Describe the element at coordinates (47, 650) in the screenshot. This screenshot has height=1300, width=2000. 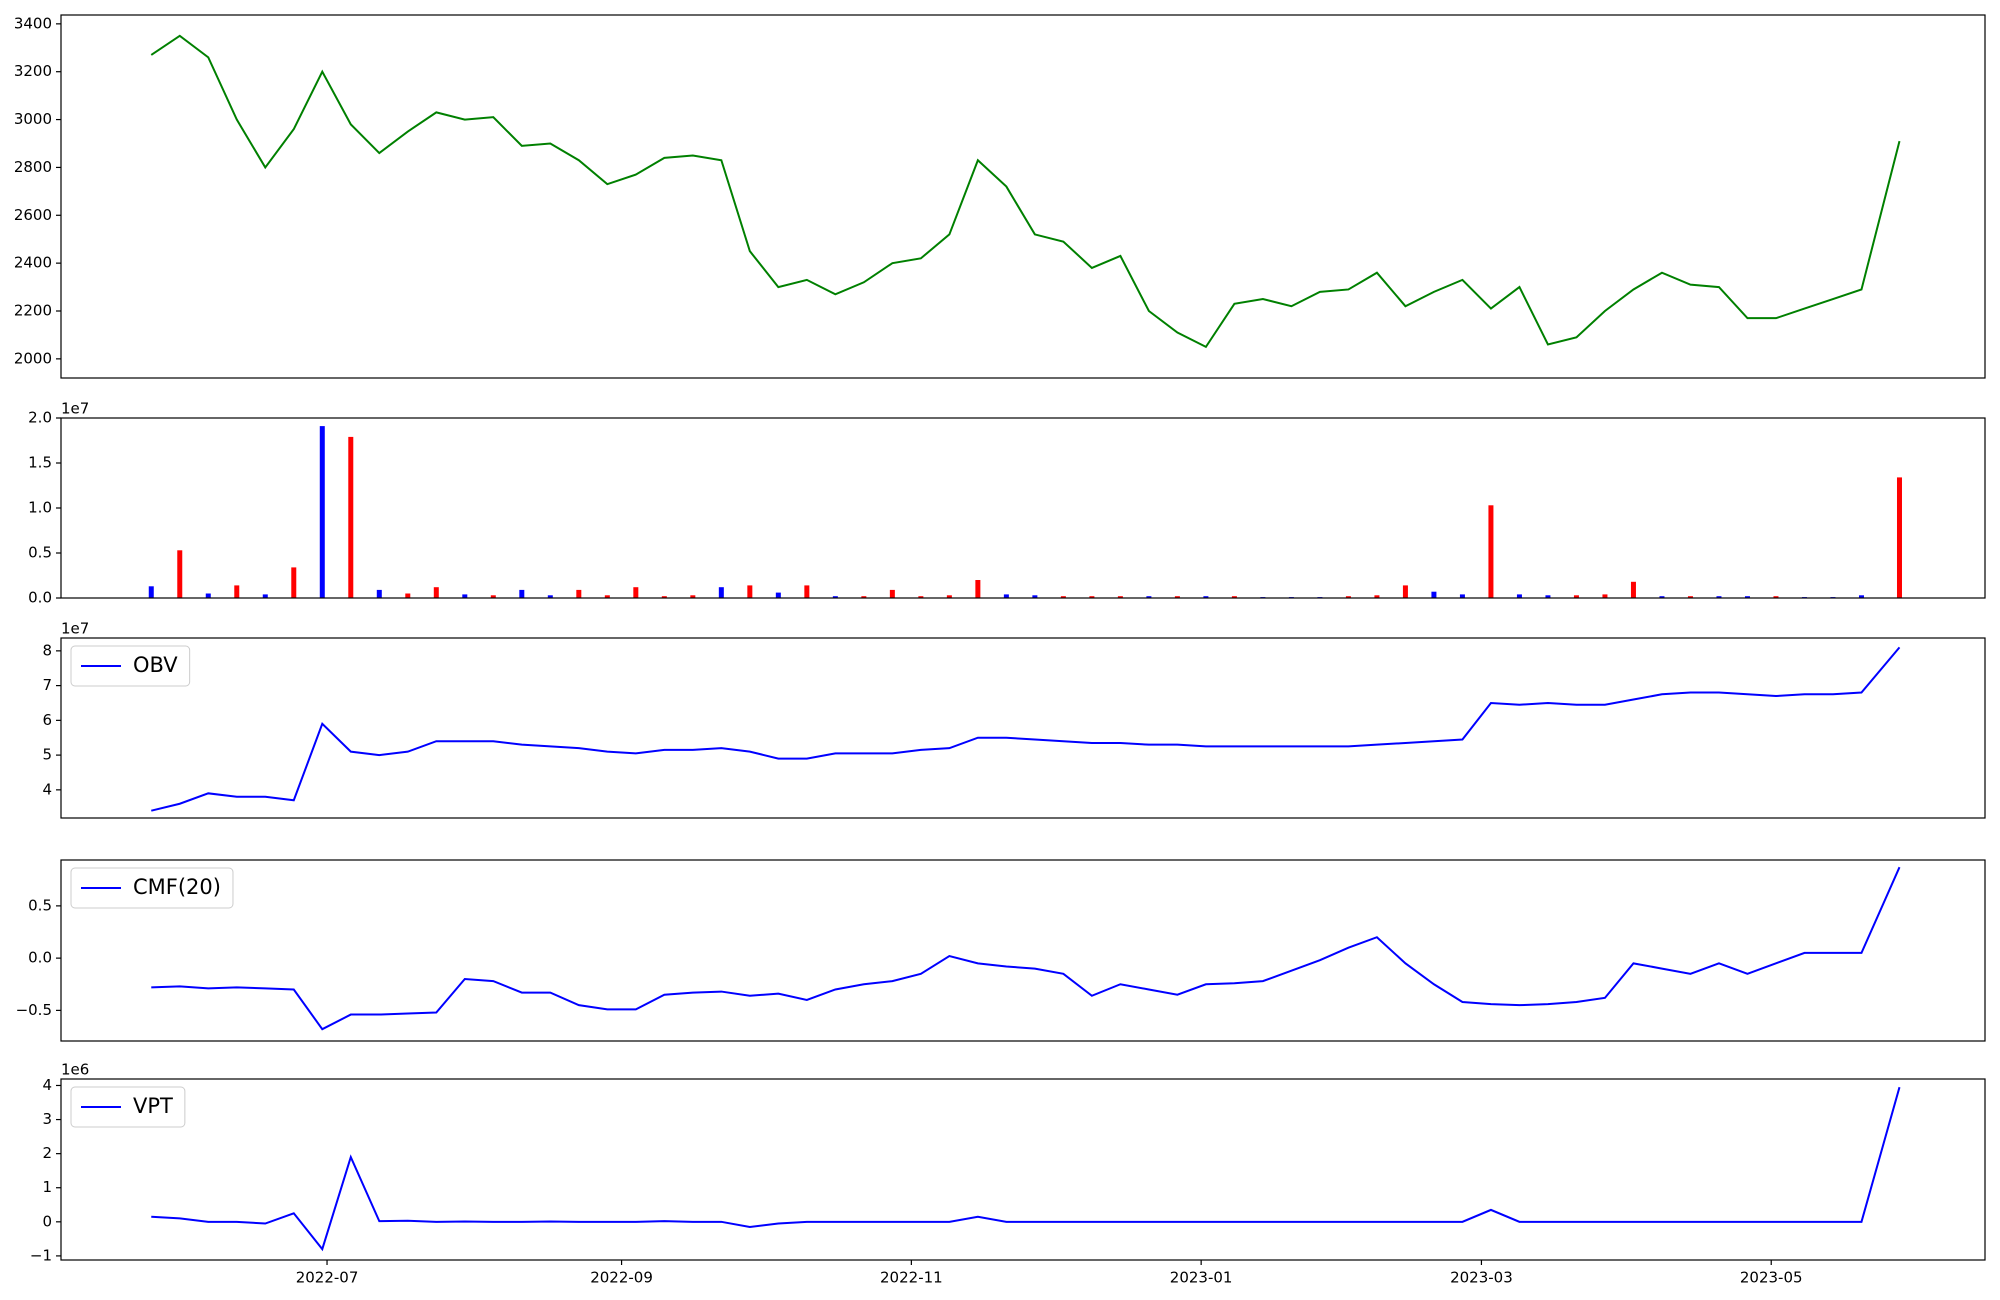
I see `y-tick-label: 8` at that location.